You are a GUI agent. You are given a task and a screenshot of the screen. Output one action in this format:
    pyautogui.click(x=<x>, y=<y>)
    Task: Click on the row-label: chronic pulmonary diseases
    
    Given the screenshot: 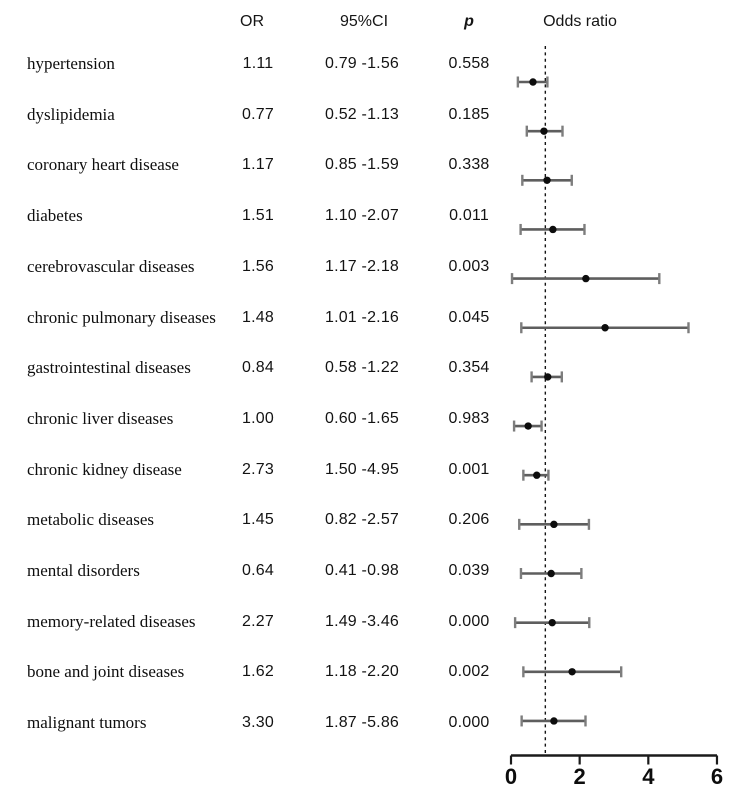 What is the action you would take?
    pyautogui.click(x=121, y=317)
    